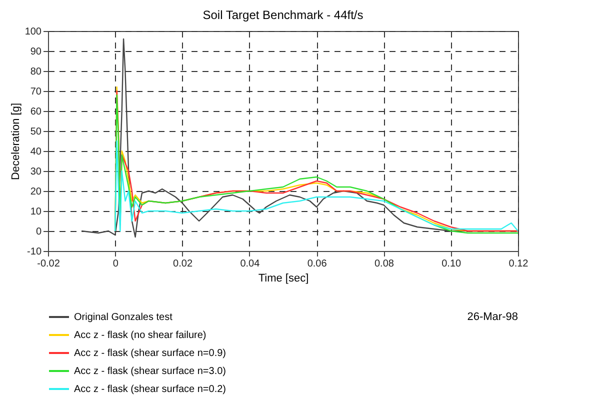 The width and height of the screenshot is (589, 411). Describe the element at coordinates (36, 192) in the screenshot. I see `y-tick-label: 20` at that location.